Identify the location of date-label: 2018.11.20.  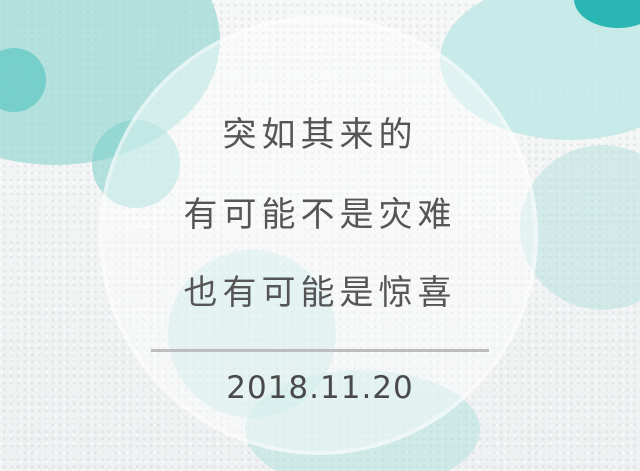
(320, 388).